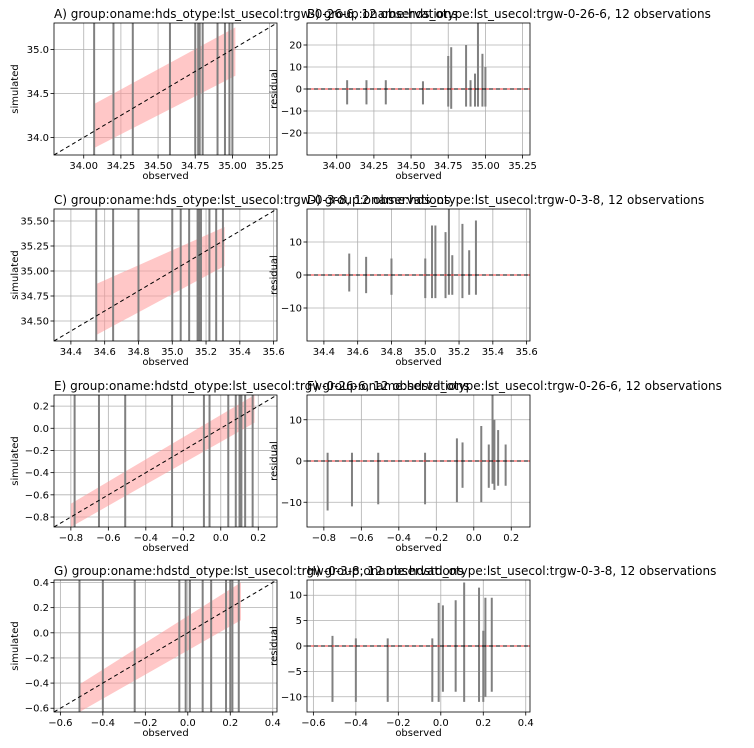 The width and height of the screenshot is (754, 748). I want to click on panel-d-ytick-label-0: −10, so click(291, 309).